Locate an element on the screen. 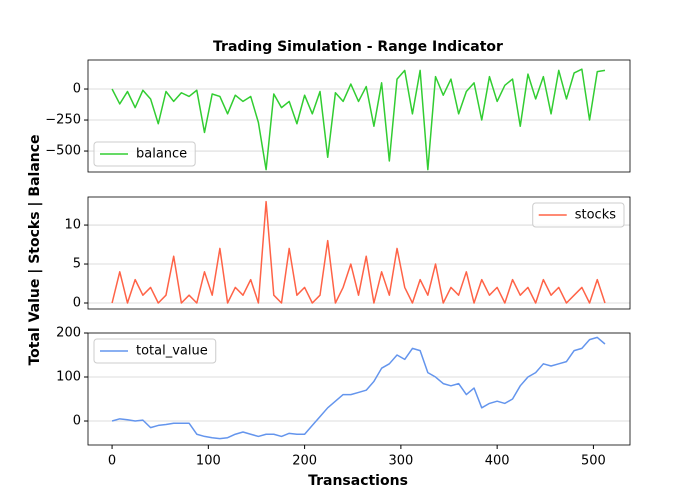  y-tick-label: −250 is located at coordinates (63, 120).